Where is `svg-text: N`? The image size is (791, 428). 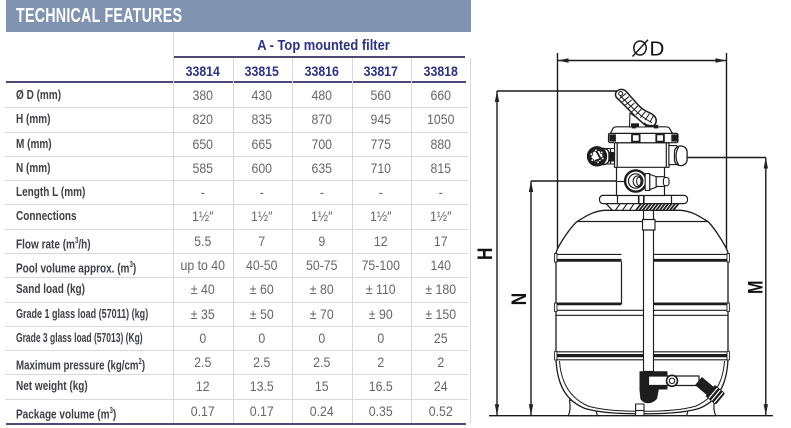 svg-text: N is located at coordinates (519, 299).